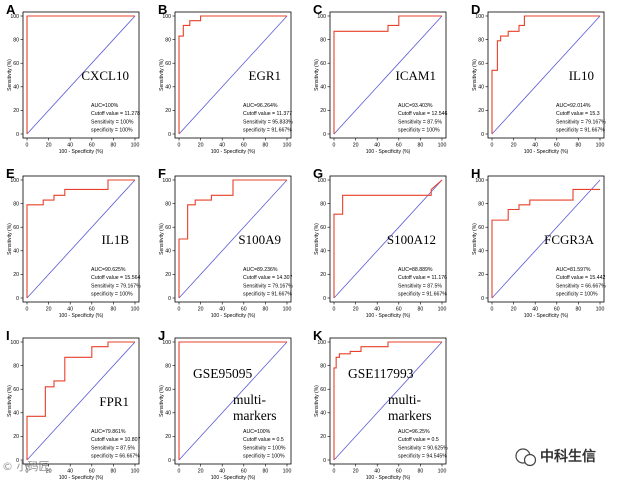 The width and height of the screenshot is (622, 482). I want to click on stat-line: AUC=96.264%, so click(260, 106).